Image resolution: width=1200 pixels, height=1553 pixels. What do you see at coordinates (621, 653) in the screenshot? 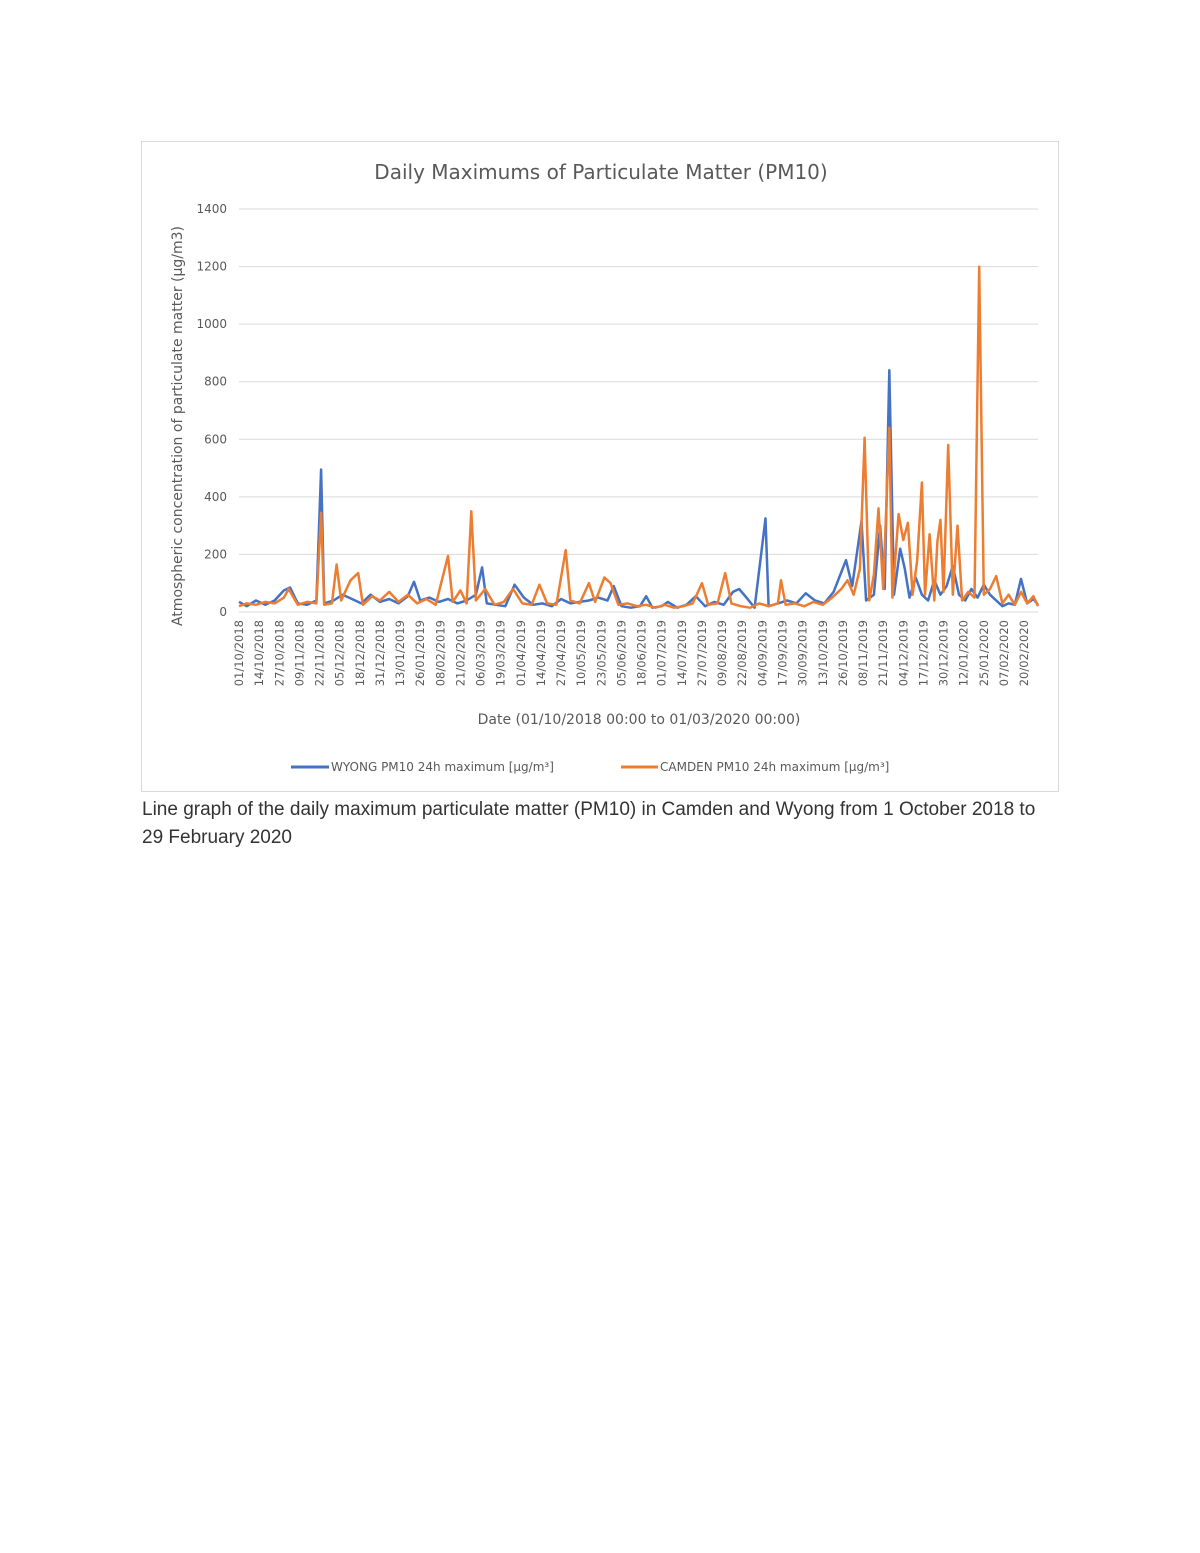
I see `x-tick-label: 05/06/2019` at bounding box center [621, 653].